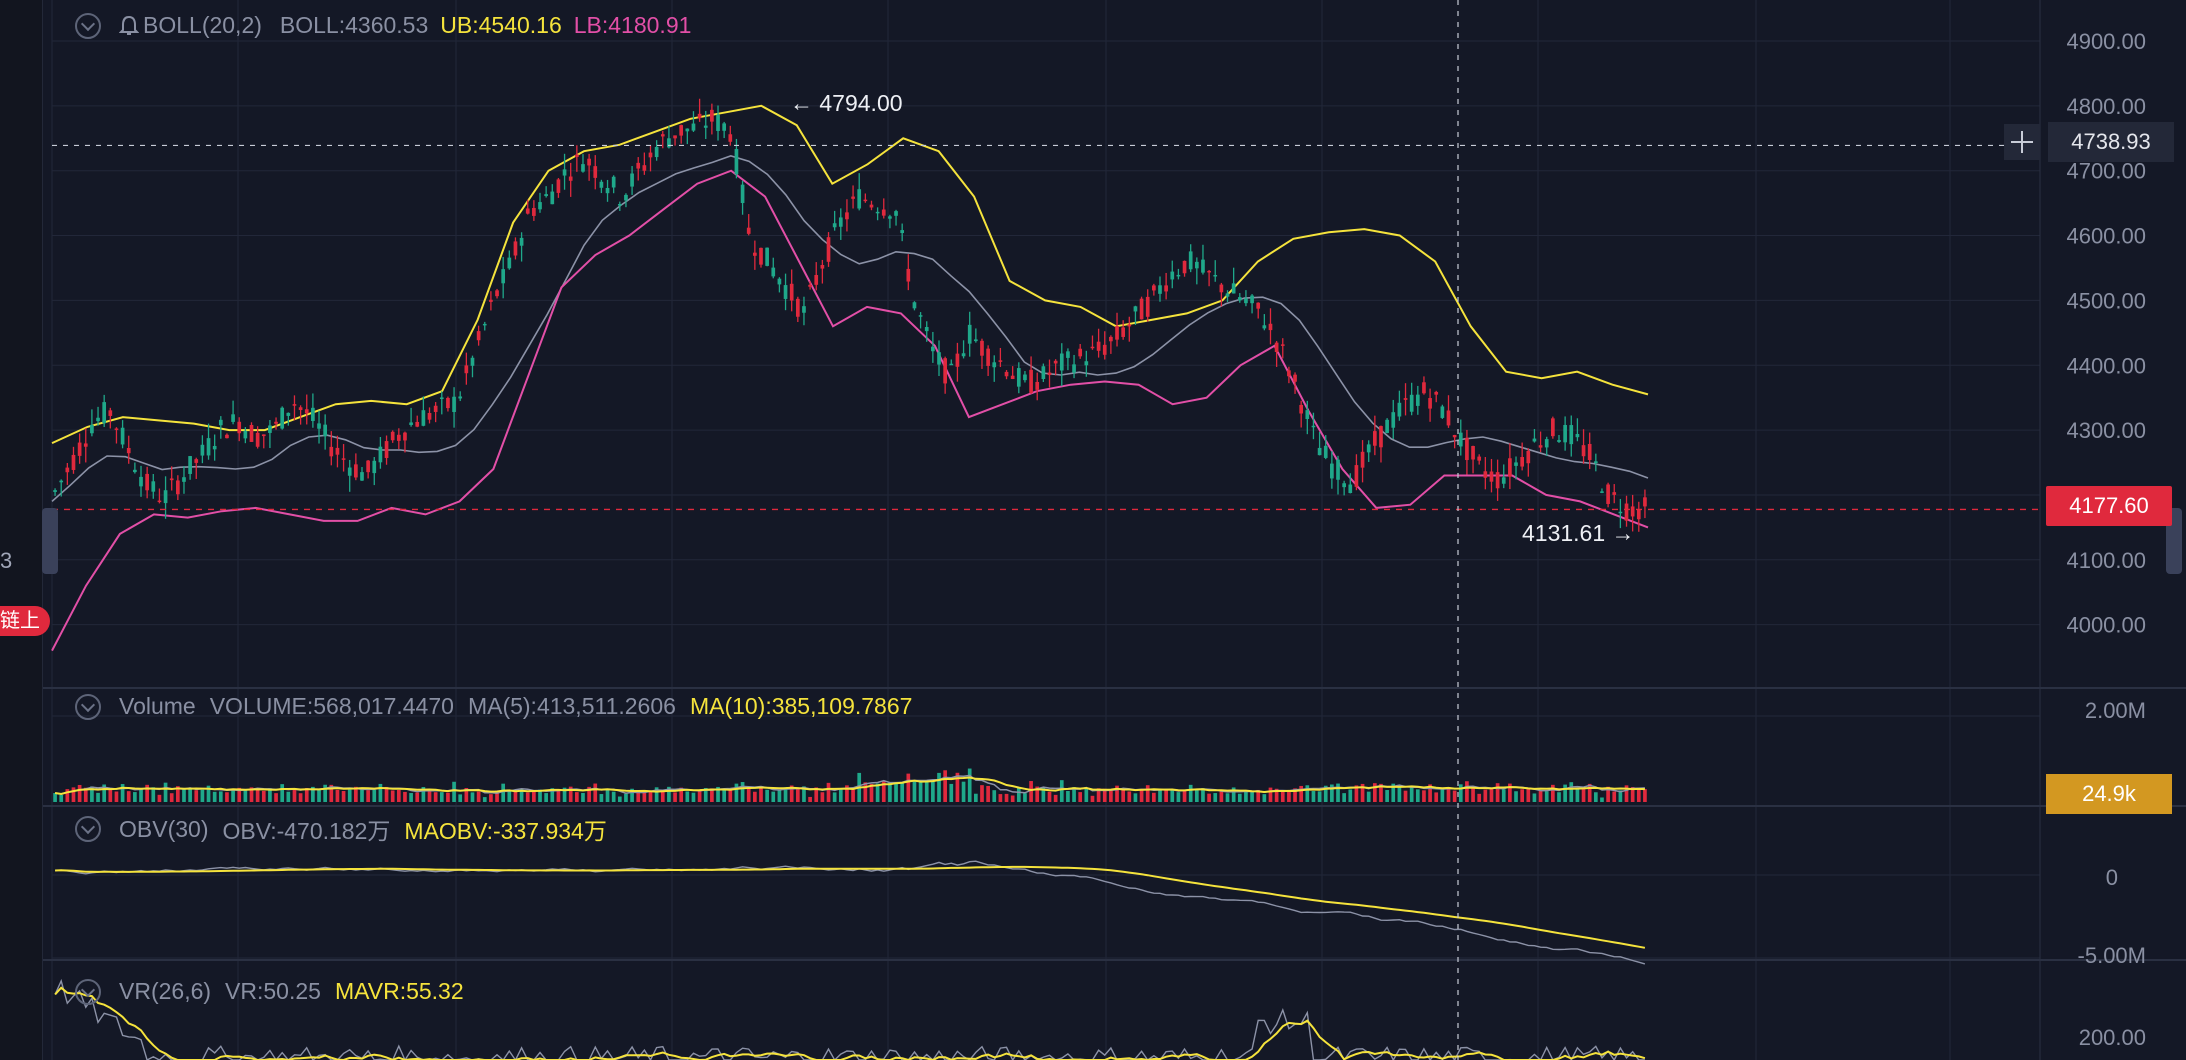 This screenshot has width=2186, height=1060. What do you see at coordinates (2109, 505) in the screenshot?
I see `last-price: 4177.60` at bounding box center [2109, 505].